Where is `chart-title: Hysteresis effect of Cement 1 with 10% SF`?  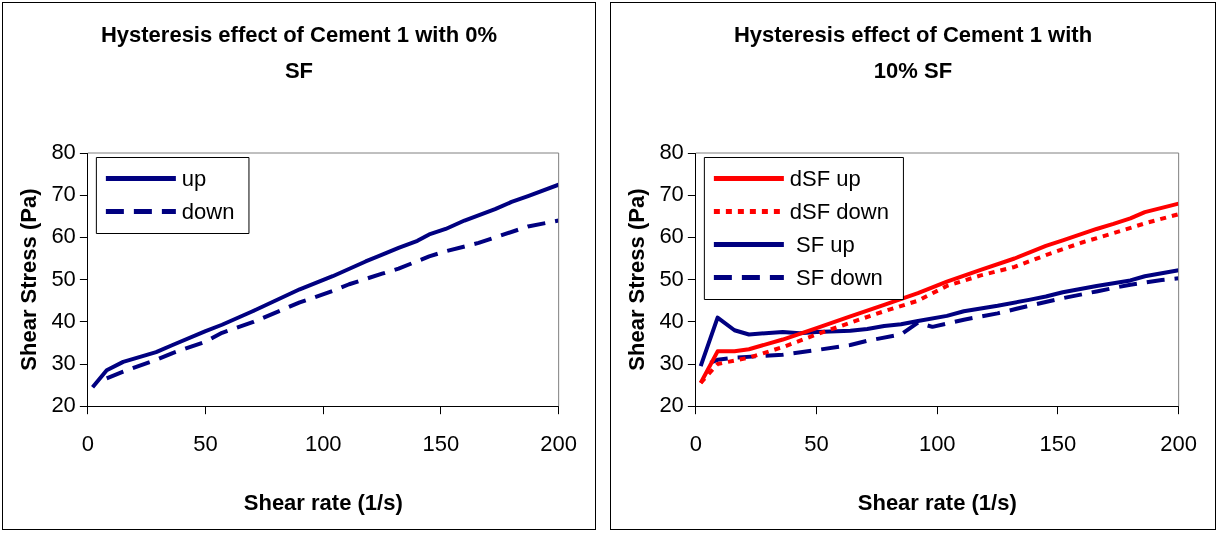 chart-title: Hysteresis effect of Cement 1 with 10% SF is located at coordinates (913, 53).